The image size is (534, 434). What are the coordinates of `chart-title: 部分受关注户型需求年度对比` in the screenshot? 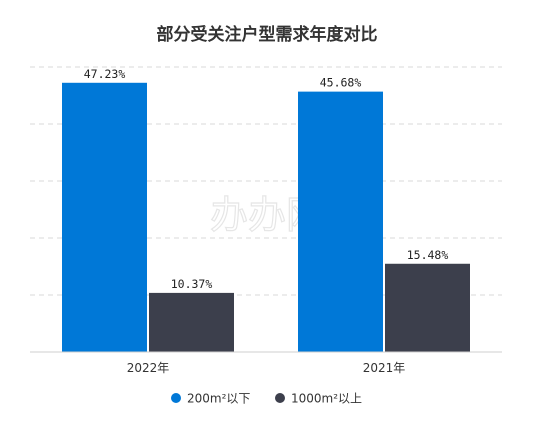 It's located at (267, 34).